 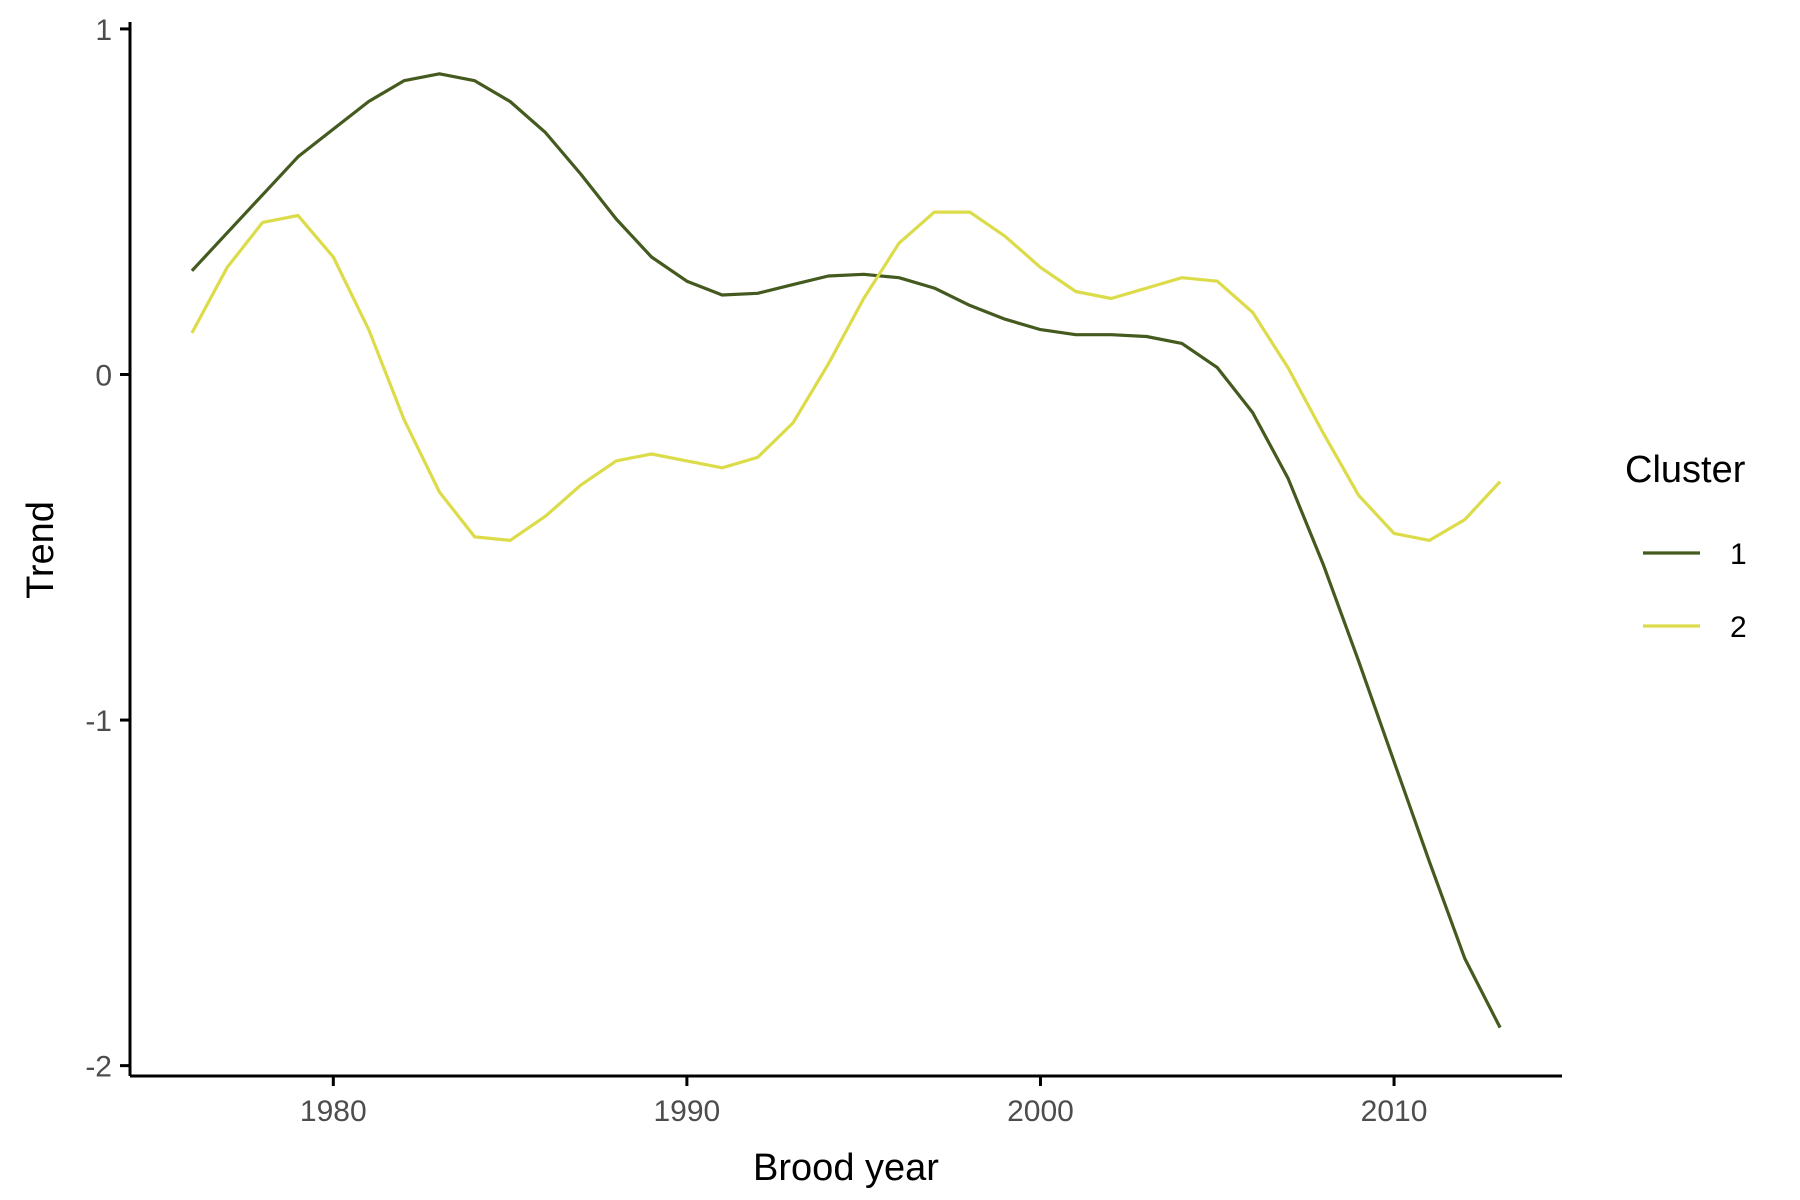 What do you see at coordinates (1695, 627) in the screenshot?
I see `legend-item-cluster-2: 2` at bounding box center [1695, 627].